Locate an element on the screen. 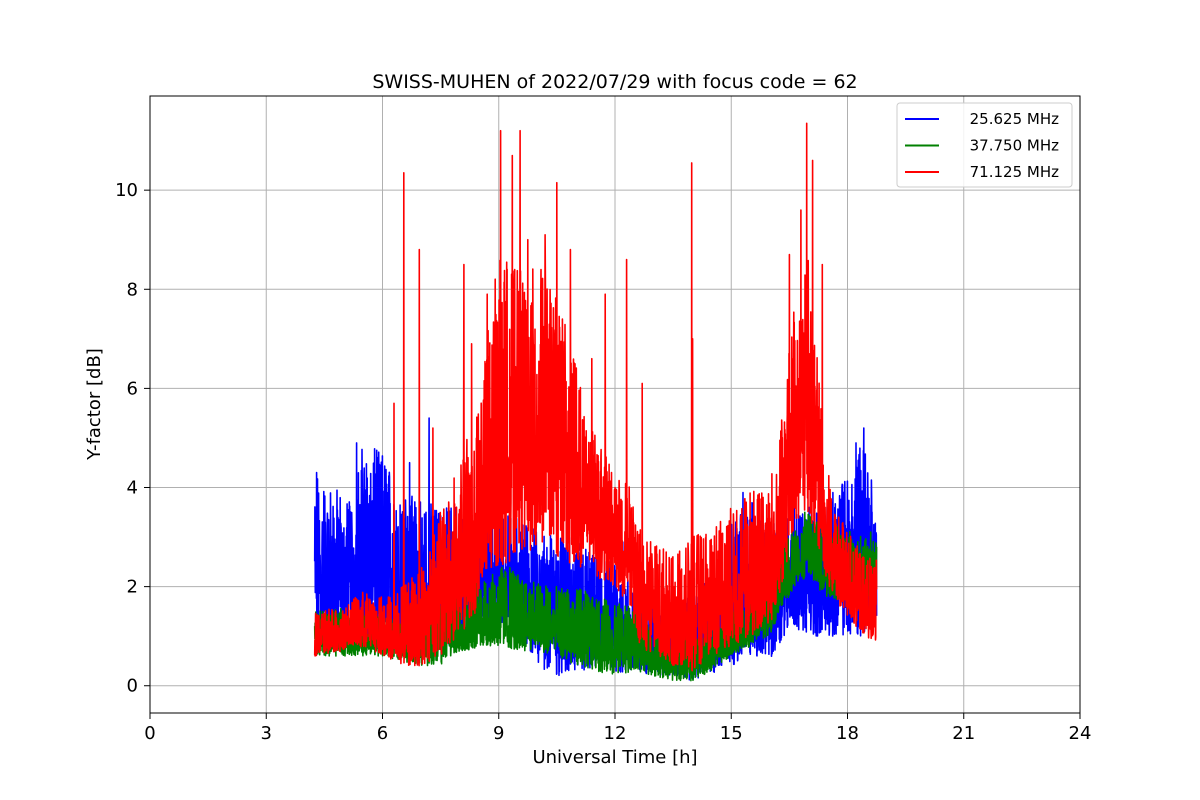  x-tick-label: 12 is located at coordinates (615, 733).